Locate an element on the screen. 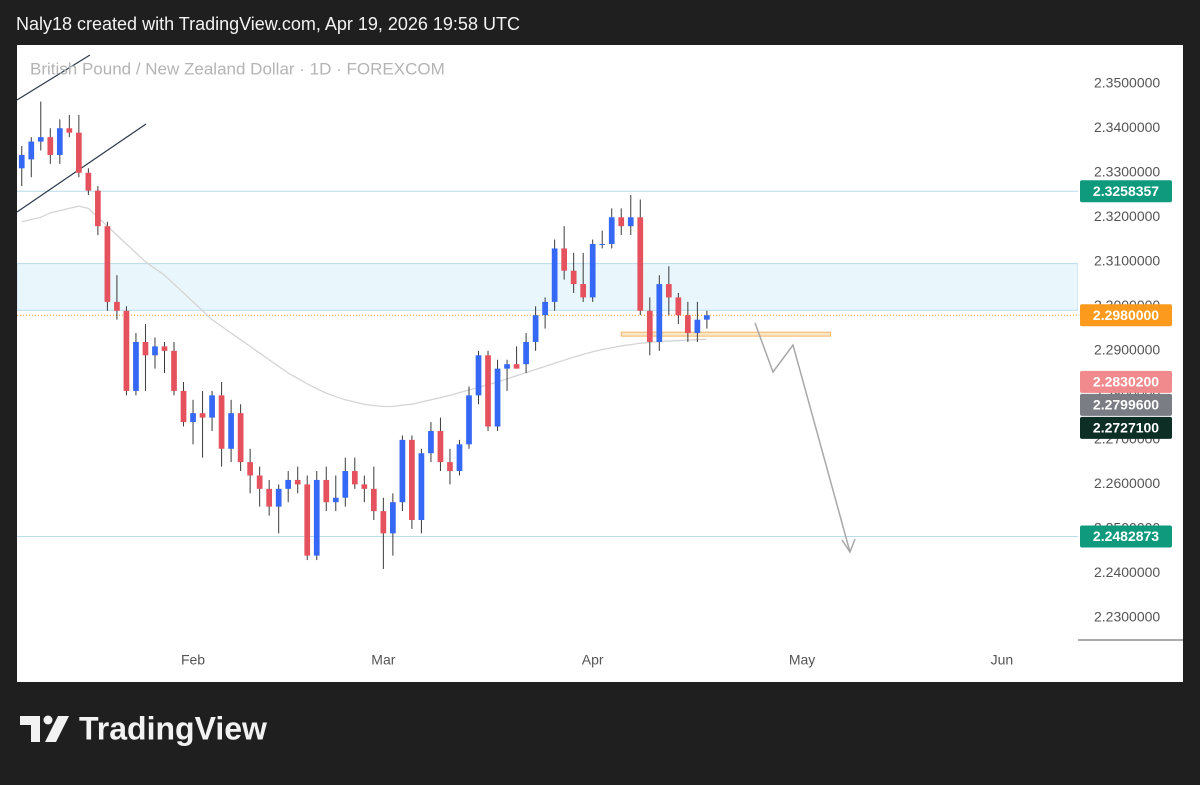 The height and width of the screenshot is (785, 1200). projection-arrow is located at coordinates (802, 437).